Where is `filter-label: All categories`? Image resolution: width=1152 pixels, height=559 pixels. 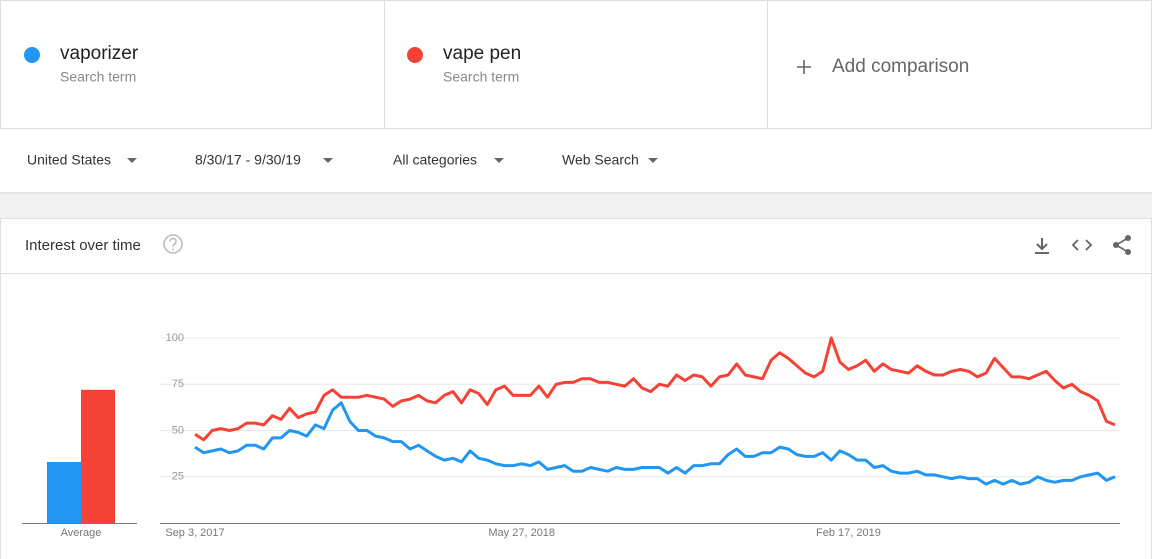 filter-label: All categories is located at coordinates (435, 160).